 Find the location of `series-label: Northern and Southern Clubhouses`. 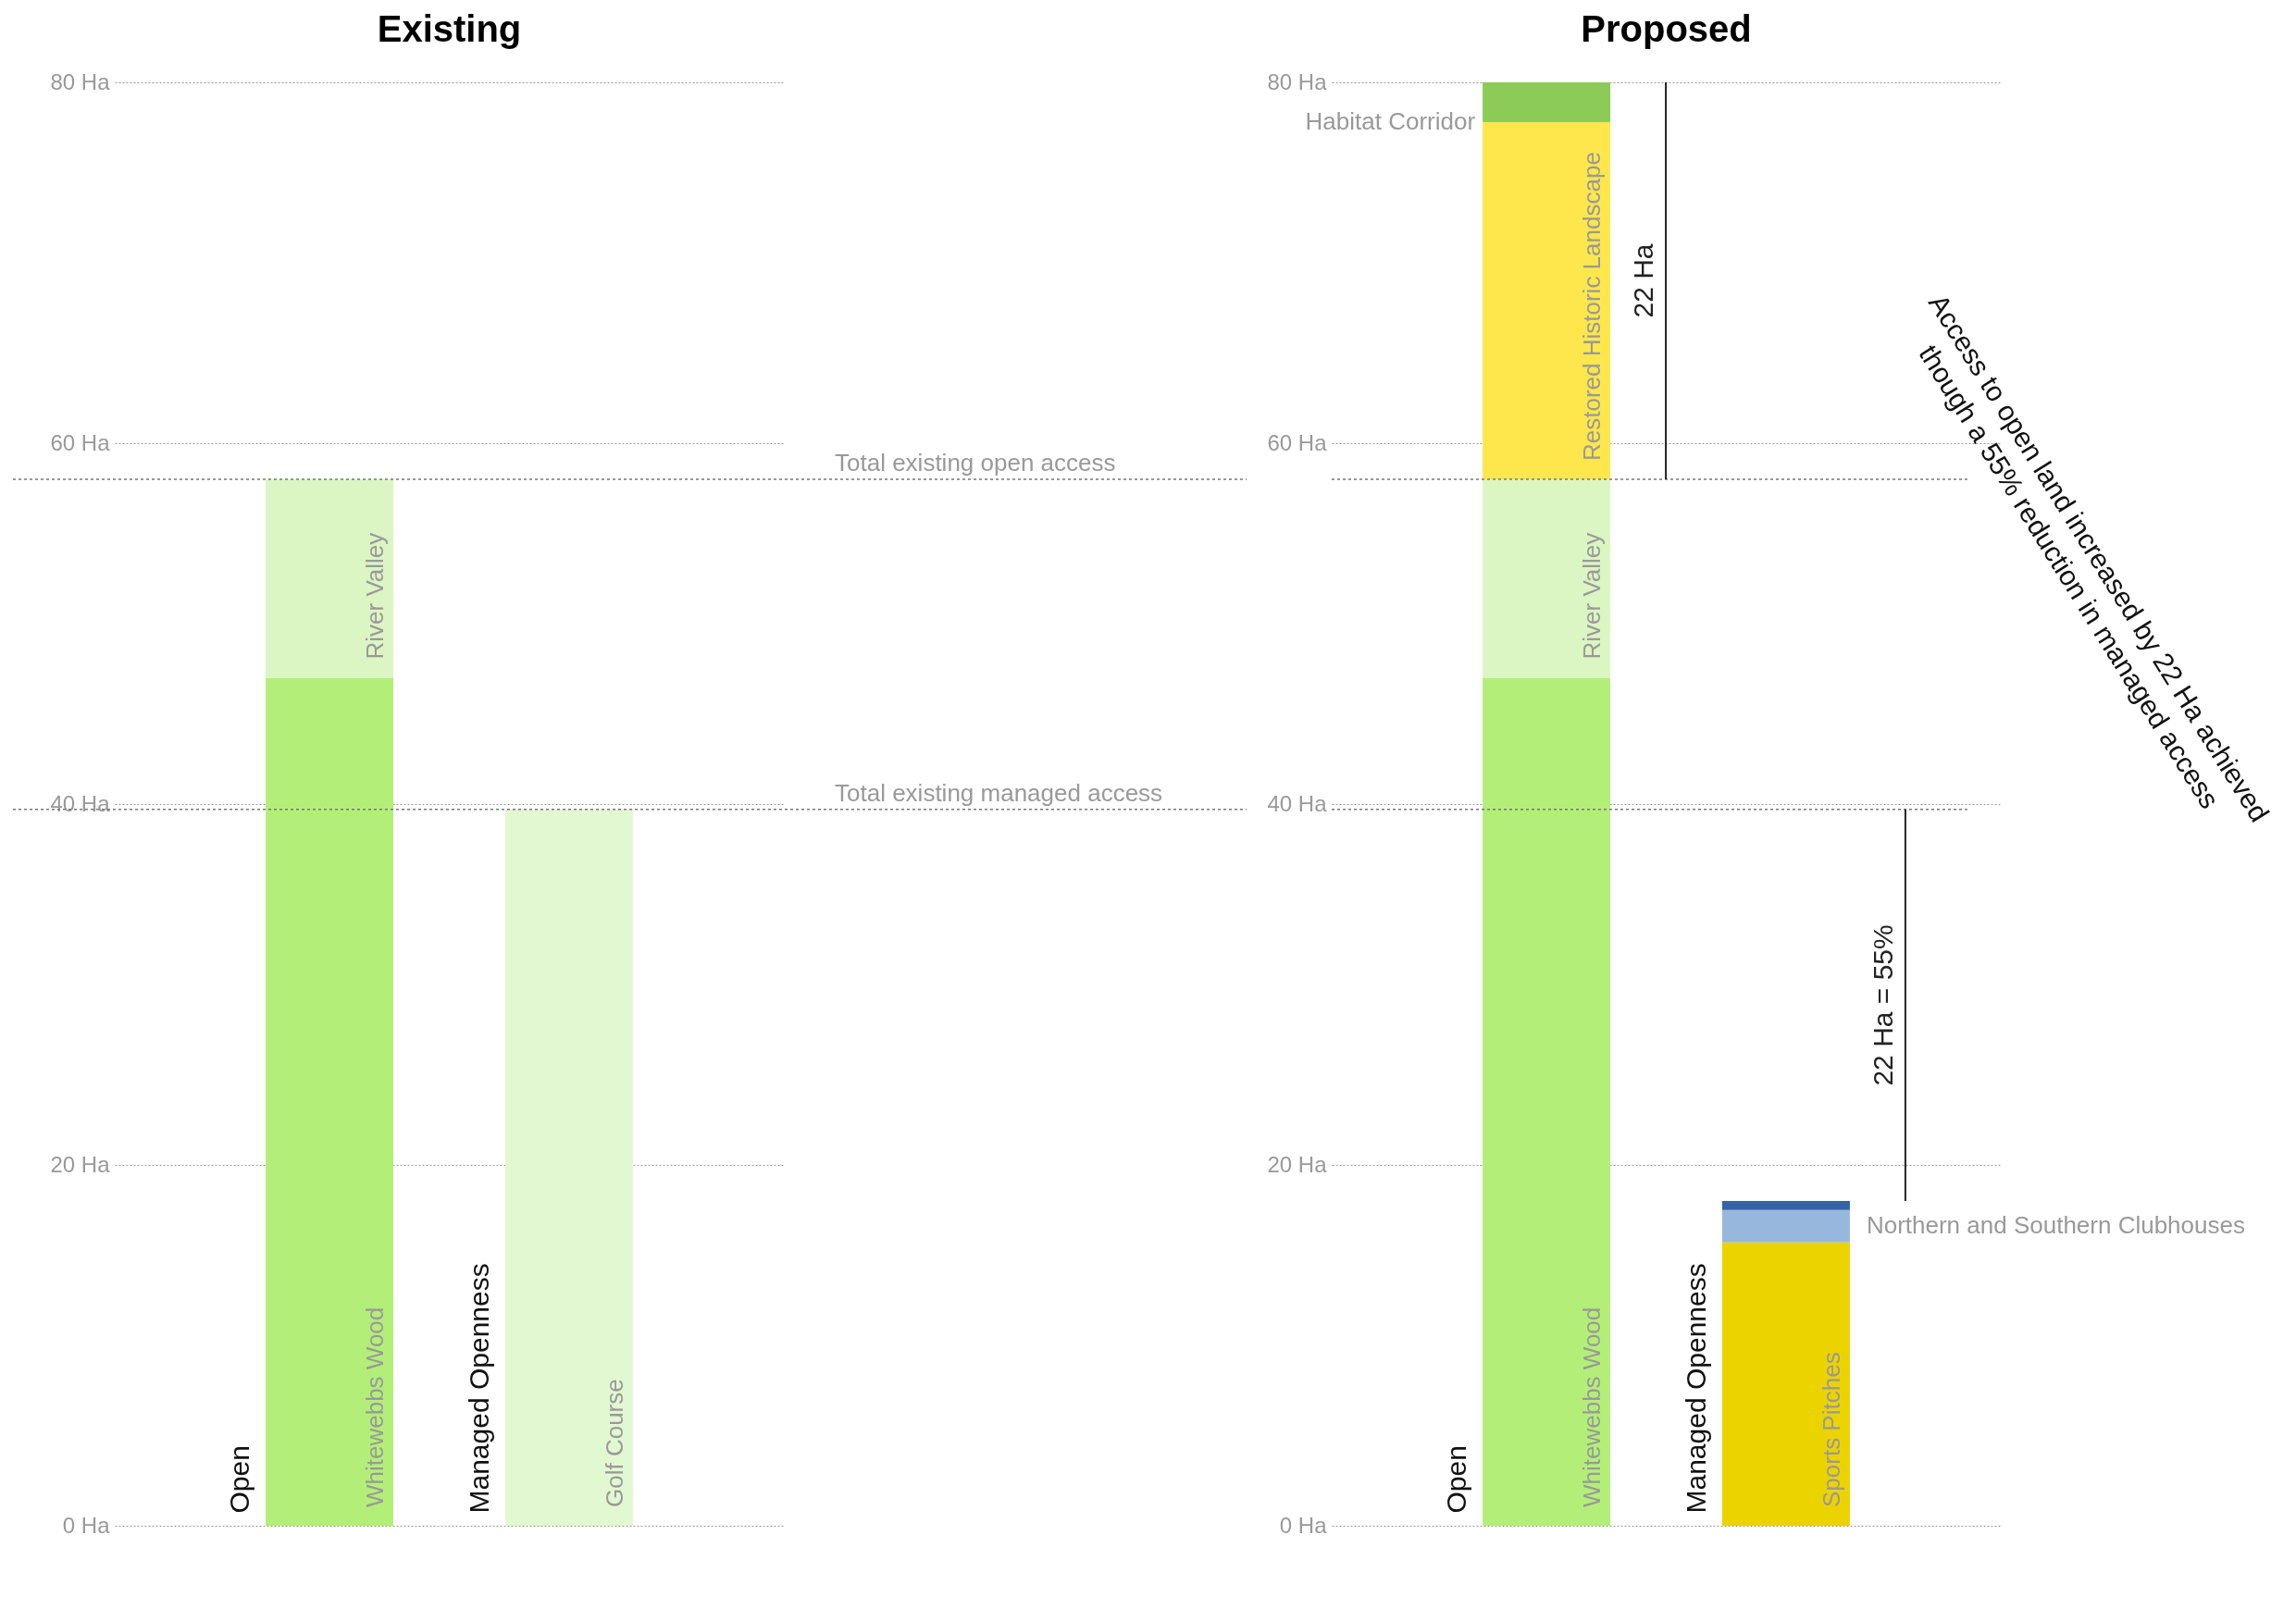

series-label: Northern and Southern Clubhouses is located at coordinates (2056, 1225).